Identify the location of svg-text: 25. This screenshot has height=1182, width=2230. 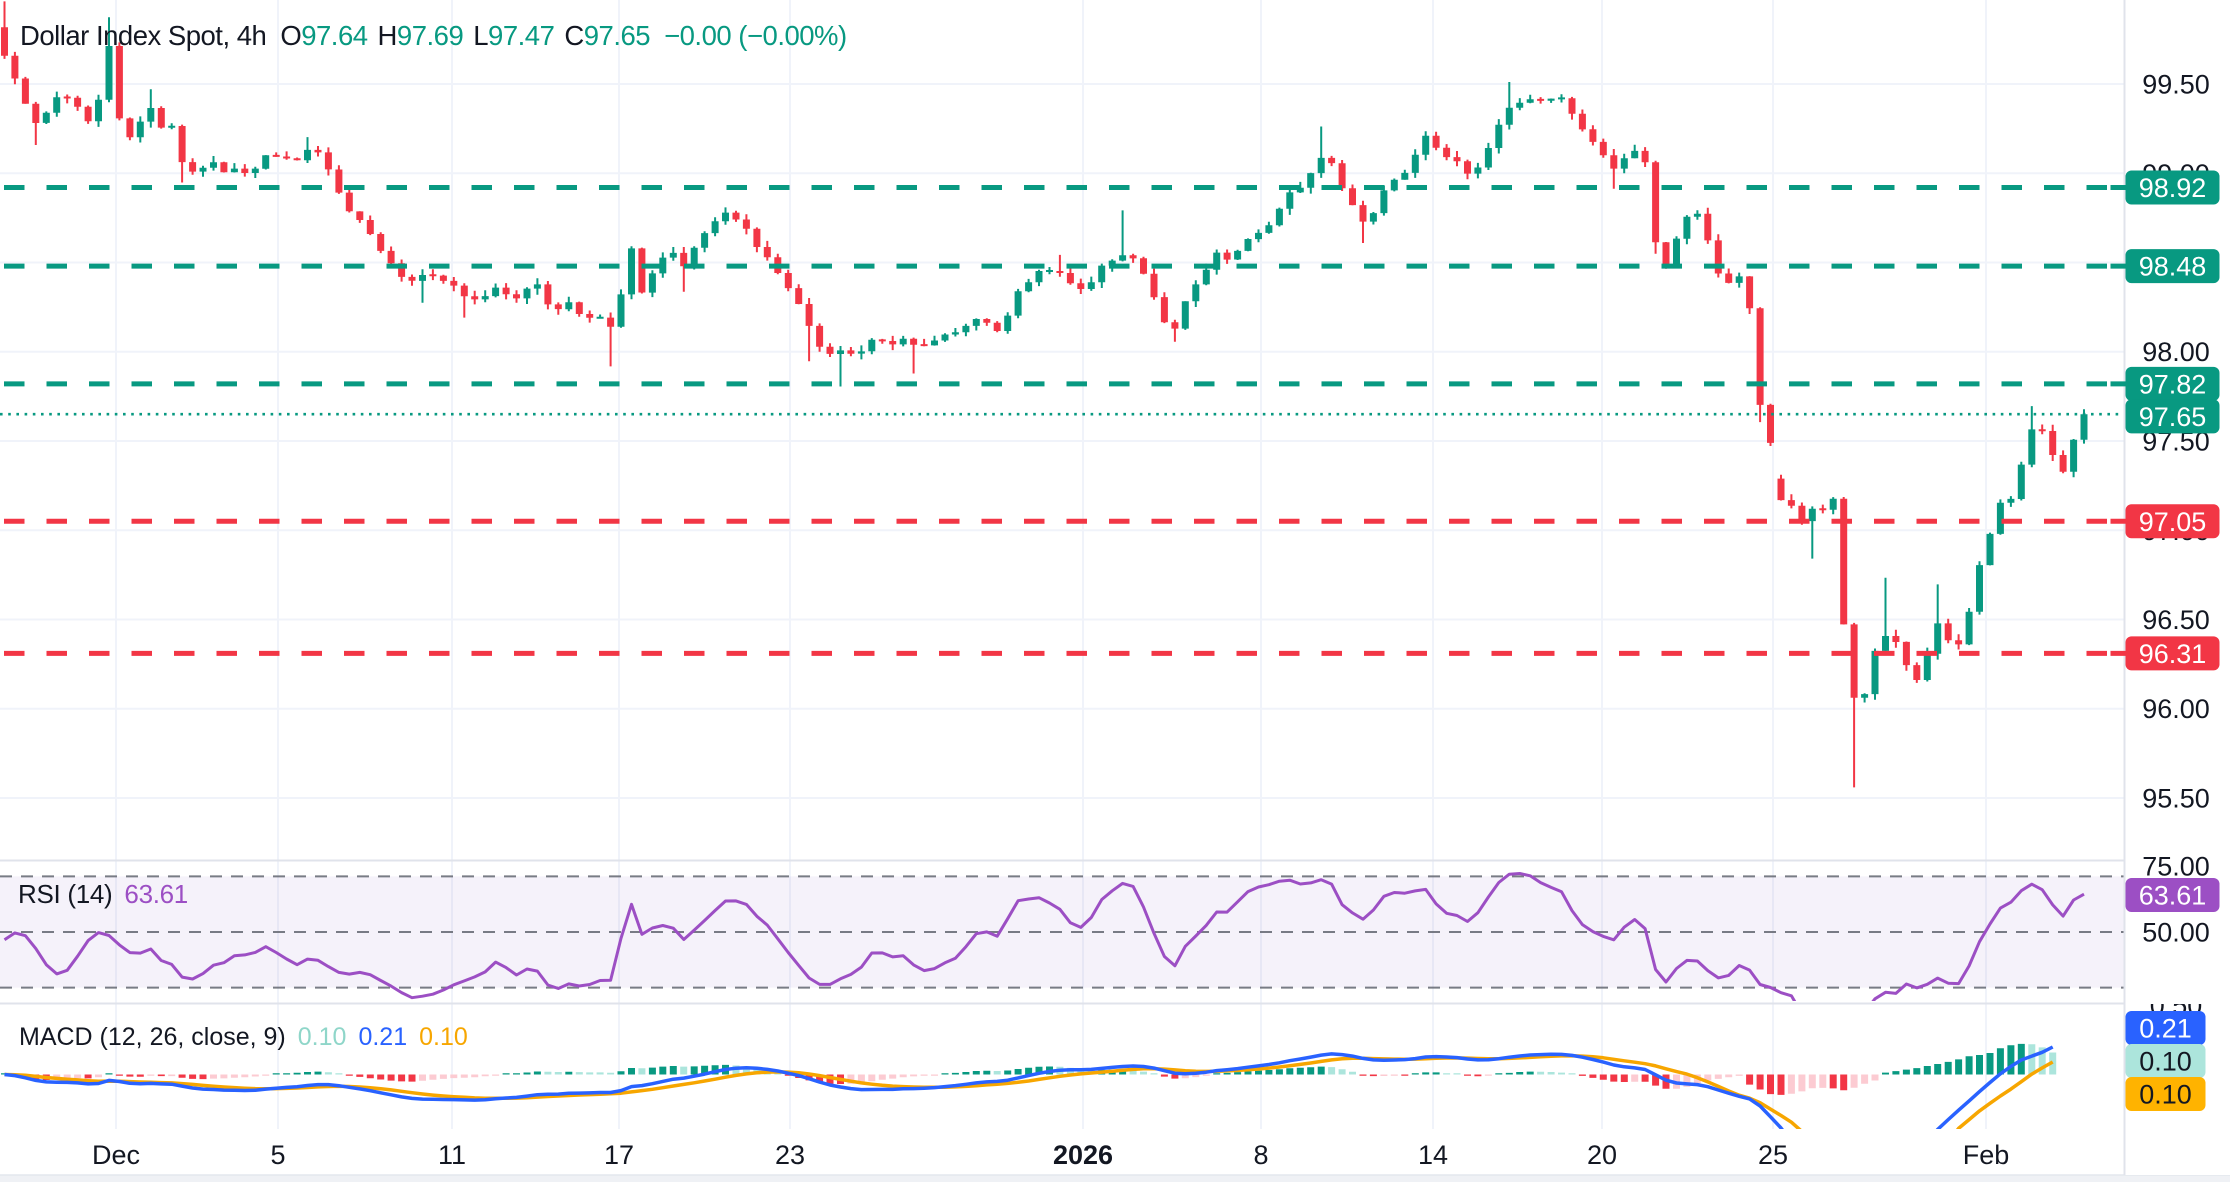
(1773, 1155).